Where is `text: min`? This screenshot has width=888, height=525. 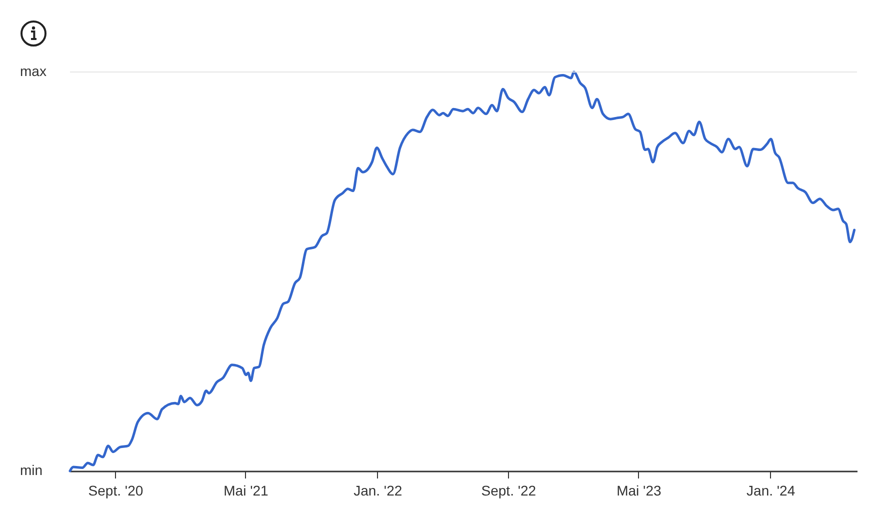 text: min is located at coordinates (31, 470).